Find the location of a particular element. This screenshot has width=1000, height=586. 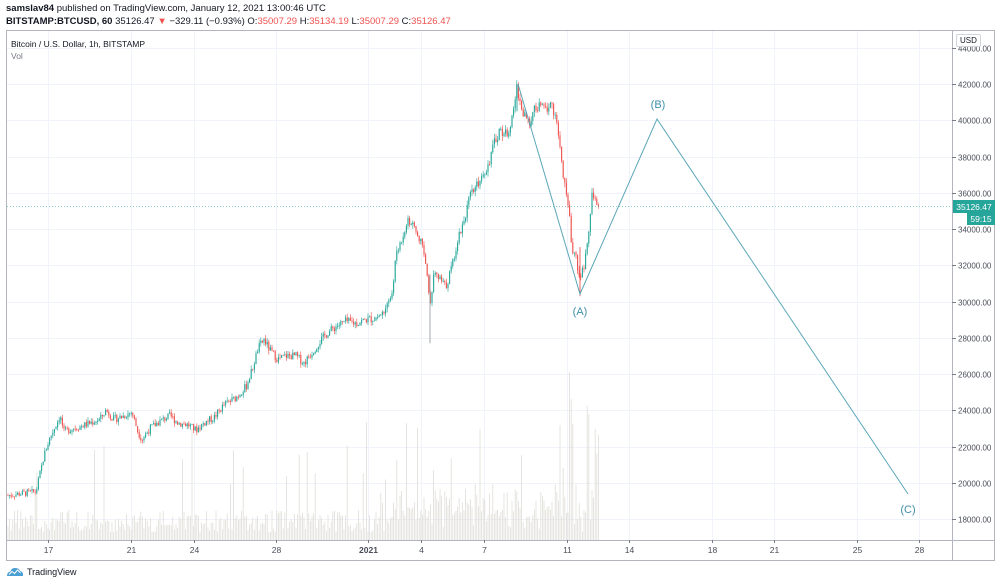

tradingview-logo-icon is located at coordinates (15, 571).